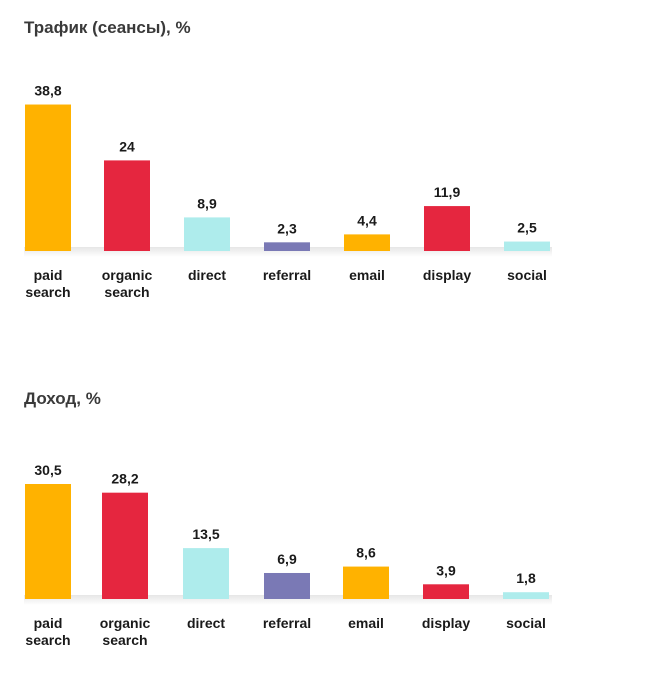  I want to click on value-label: 38,8, so click(47, 91).